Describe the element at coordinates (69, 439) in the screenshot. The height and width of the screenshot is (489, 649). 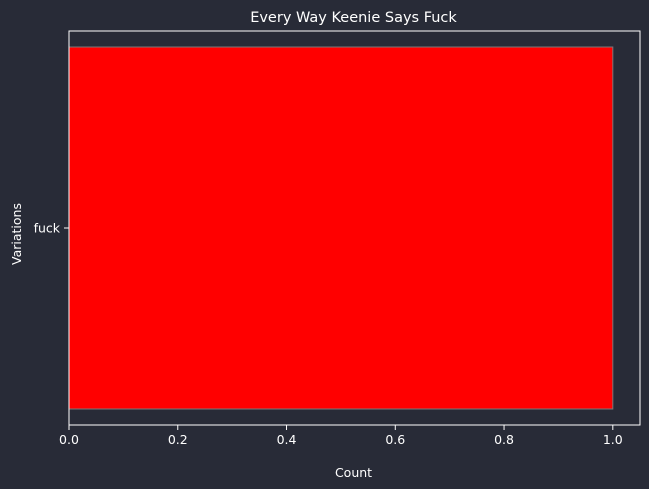
I see `x-tick-label: 0.0` at that location.